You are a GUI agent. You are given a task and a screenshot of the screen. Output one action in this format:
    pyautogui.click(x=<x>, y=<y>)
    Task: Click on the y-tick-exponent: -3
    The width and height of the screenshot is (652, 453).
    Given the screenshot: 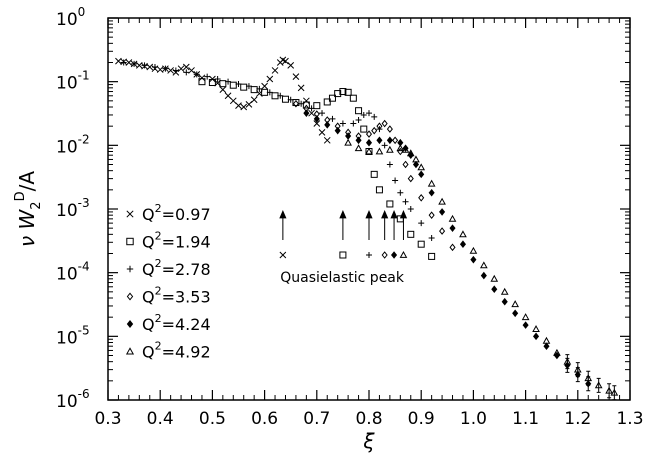 What is the action you would take?
    pyautogui.click(x=84, y=203)
    